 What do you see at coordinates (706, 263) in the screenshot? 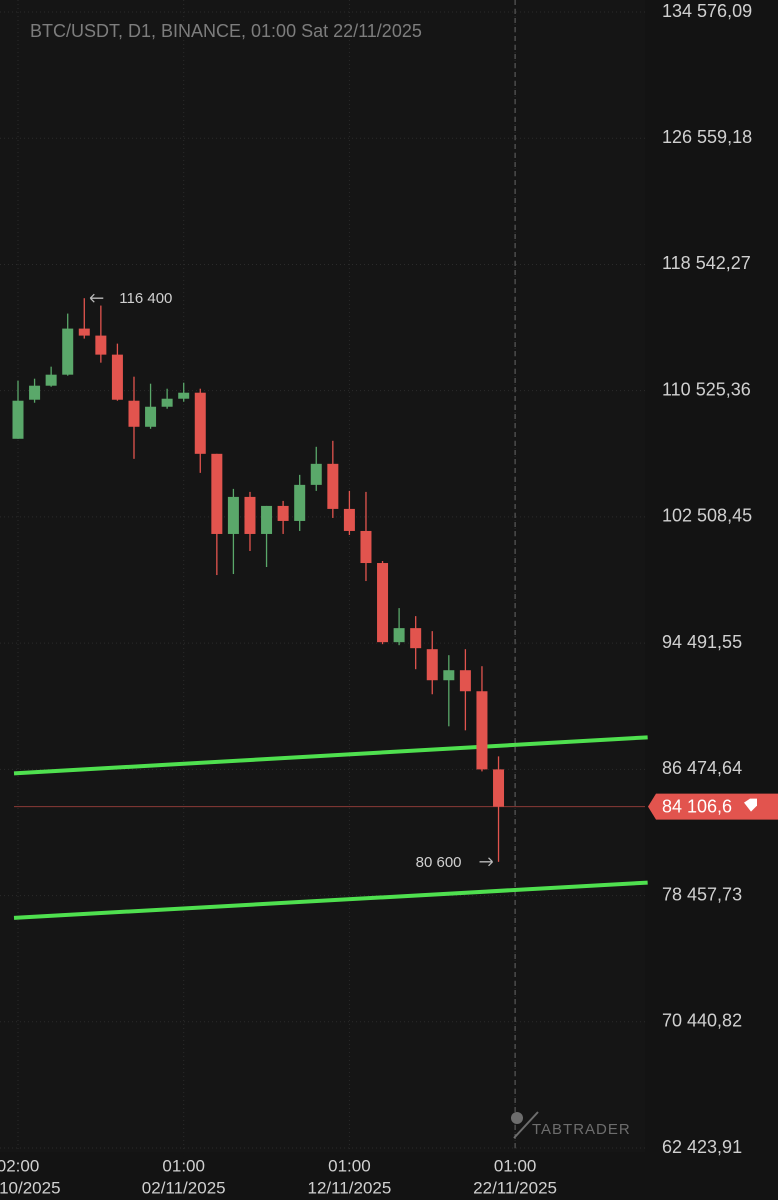
I see `y-tick-label: 118 542,27` at bounding box center [706, 263].